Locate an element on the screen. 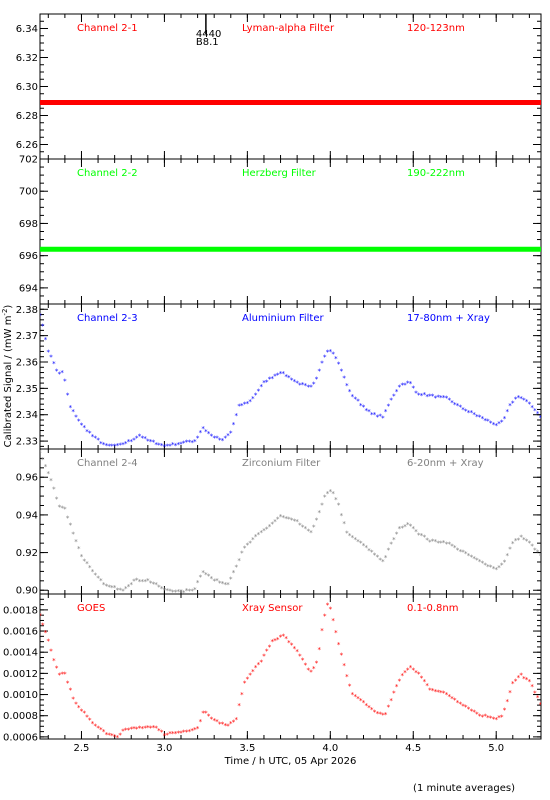 The height and width of the screenshot is (800, 550). y-tick-label: 0.0016 is located at coordinates (20, 632).